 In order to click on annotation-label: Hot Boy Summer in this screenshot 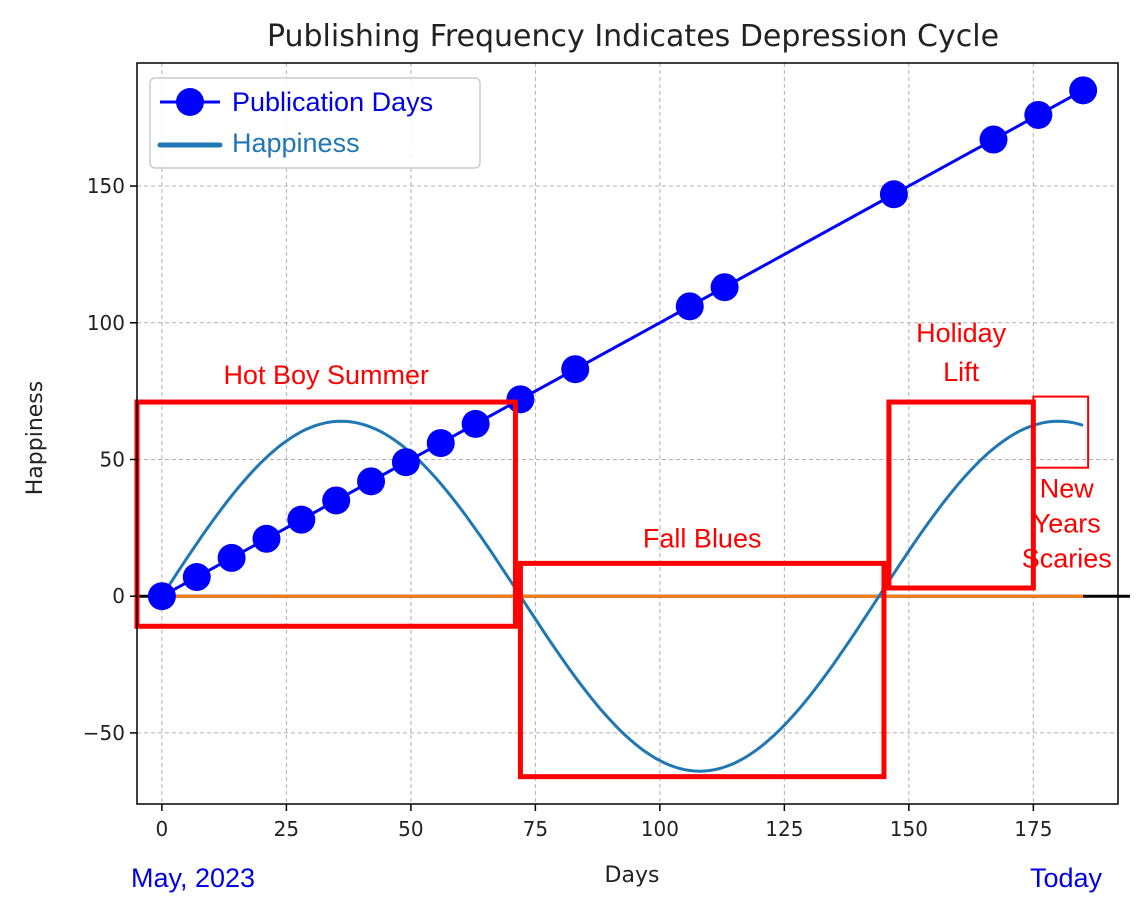, I will do `click(326, 375)`.